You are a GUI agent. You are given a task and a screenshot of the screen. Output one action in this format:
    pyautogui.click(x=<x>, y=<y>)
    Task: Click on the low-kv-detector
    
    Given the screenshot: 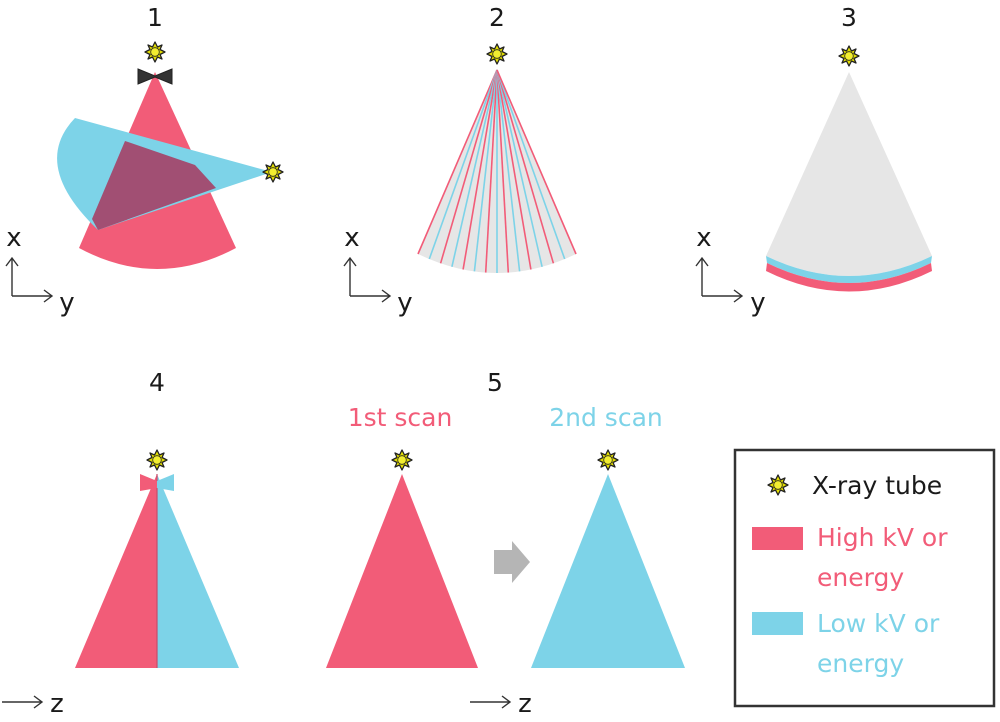 What is the action you would take?
    pyautogui.click(x=849, y=269)
    